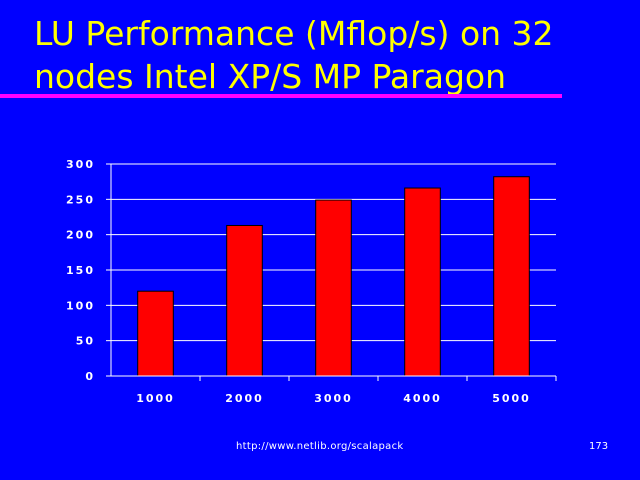 Image resolution: width=640 pixels, height=480 pixels. What do you see at coordinates (244, 300) in the screenshot?
I see `bar-2000` at bounding box center [244, 300].